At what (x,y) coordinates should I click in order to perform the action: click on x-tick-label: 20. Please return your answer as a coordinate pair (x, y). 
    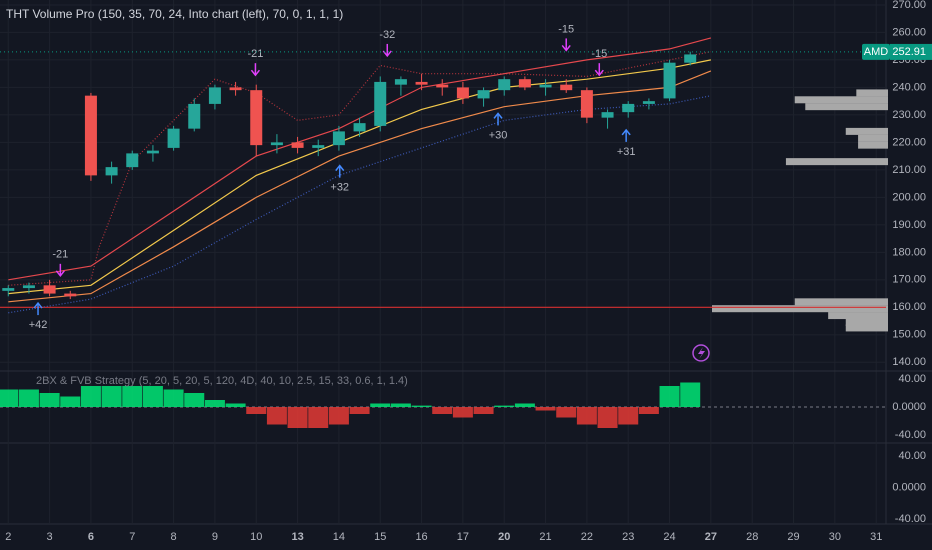
    Looking at the image, I should click on (504, 537).